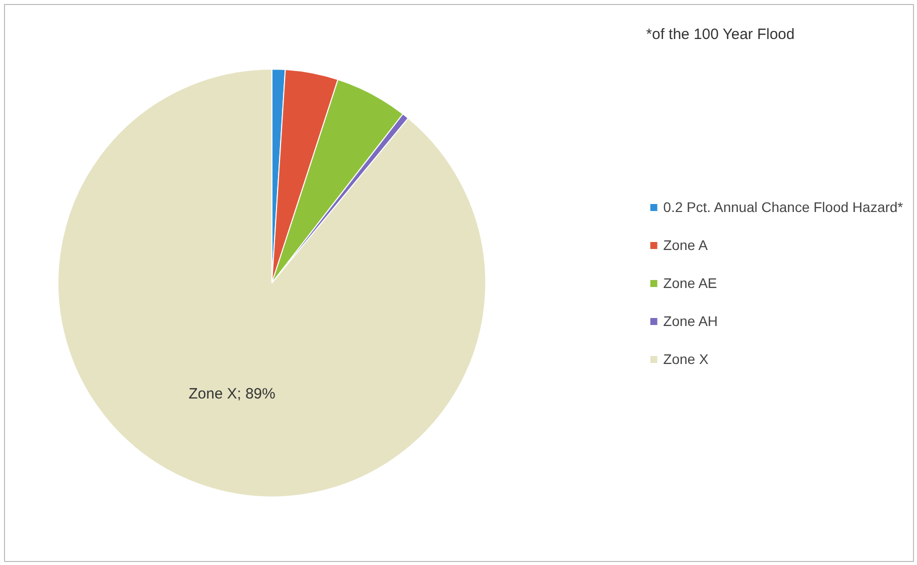 The height and width of the screenshot is (565, 917). Describe the element at coordinates (685, 358) in the screenshot. I see `legend-label: Zone X` at that location.